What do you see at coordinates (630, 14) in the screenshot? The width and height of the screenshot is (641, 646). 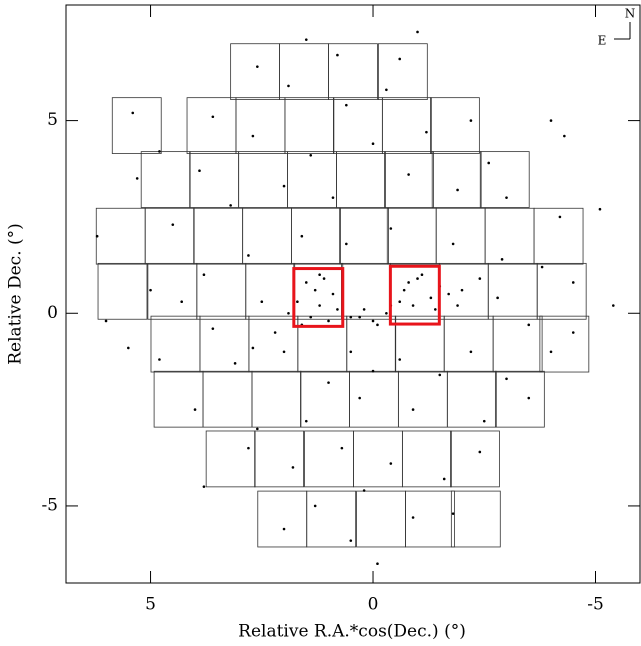 I see `compass-north: N` at bounding box center [630, 14].